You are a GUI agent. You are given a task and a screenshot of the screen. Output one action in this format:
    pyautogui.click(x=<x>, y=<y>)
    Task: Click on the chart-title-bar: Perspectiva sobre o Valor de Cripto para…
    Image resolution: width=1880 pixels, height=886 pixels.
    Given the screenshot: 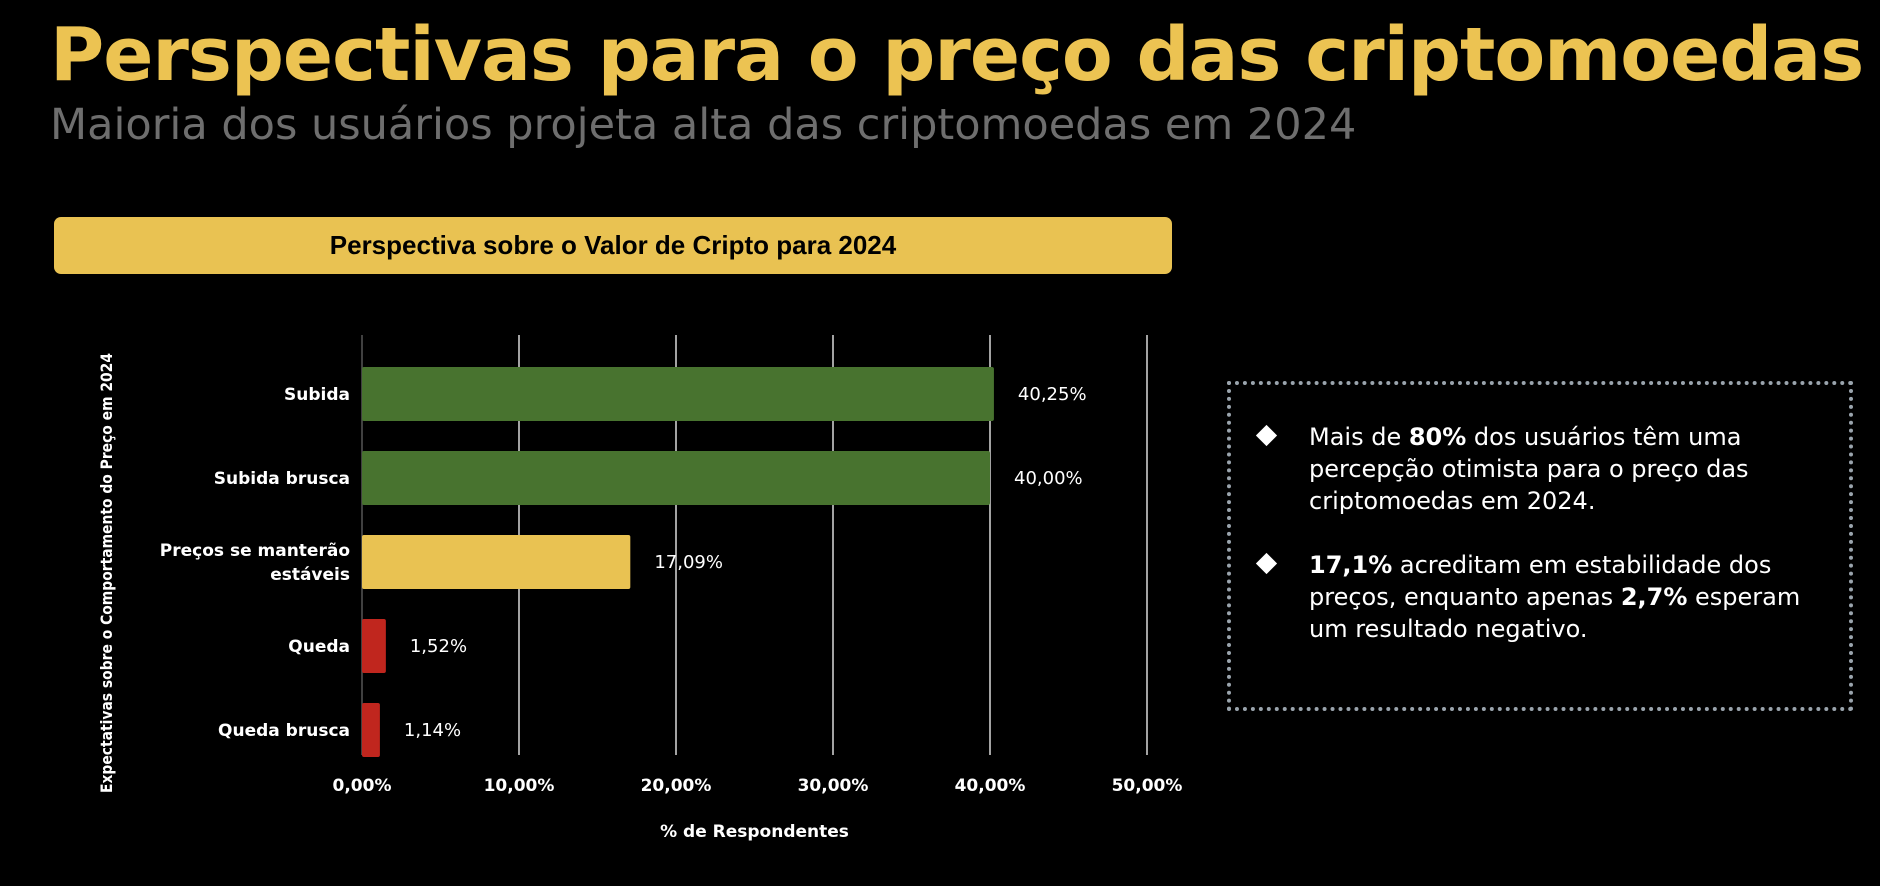 What is the action you would take?
    pyautogui.click(x=613, y=245)
    